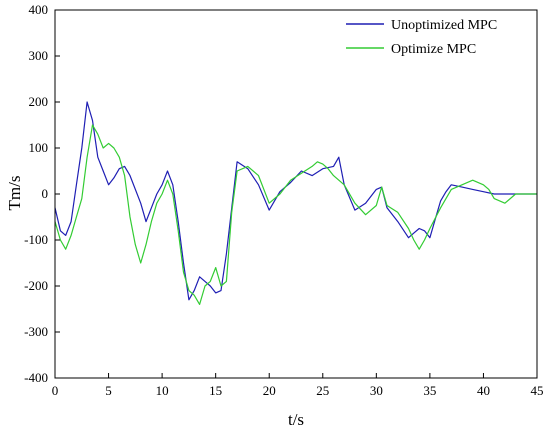 This screenshot has height=430, width=550. What do you see at coordinates (537, 390) in the screenshot?
I see `x-tick-label: 45` at bounding box center [537, 390].